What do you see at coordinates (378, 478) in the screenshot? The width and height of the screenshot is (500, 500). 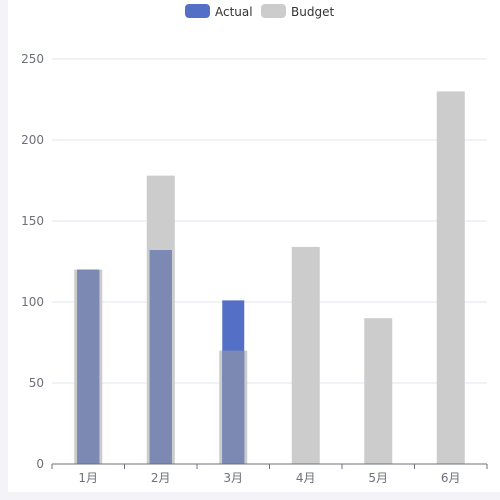 I see `x-tick-label-5: 5月` at bounding box center [378, 478].